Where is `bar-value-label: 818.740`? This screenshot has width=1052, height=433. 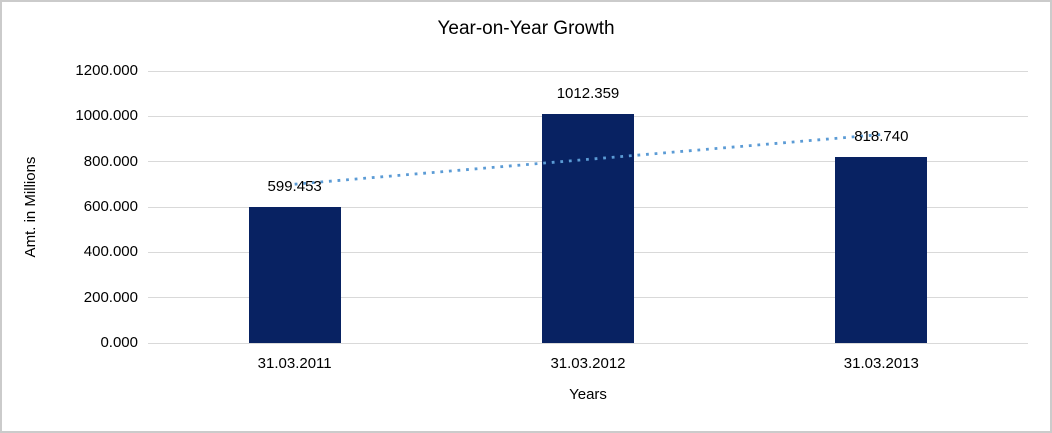
bar-value-label: 818.740 is located at coordinates (881, 137).